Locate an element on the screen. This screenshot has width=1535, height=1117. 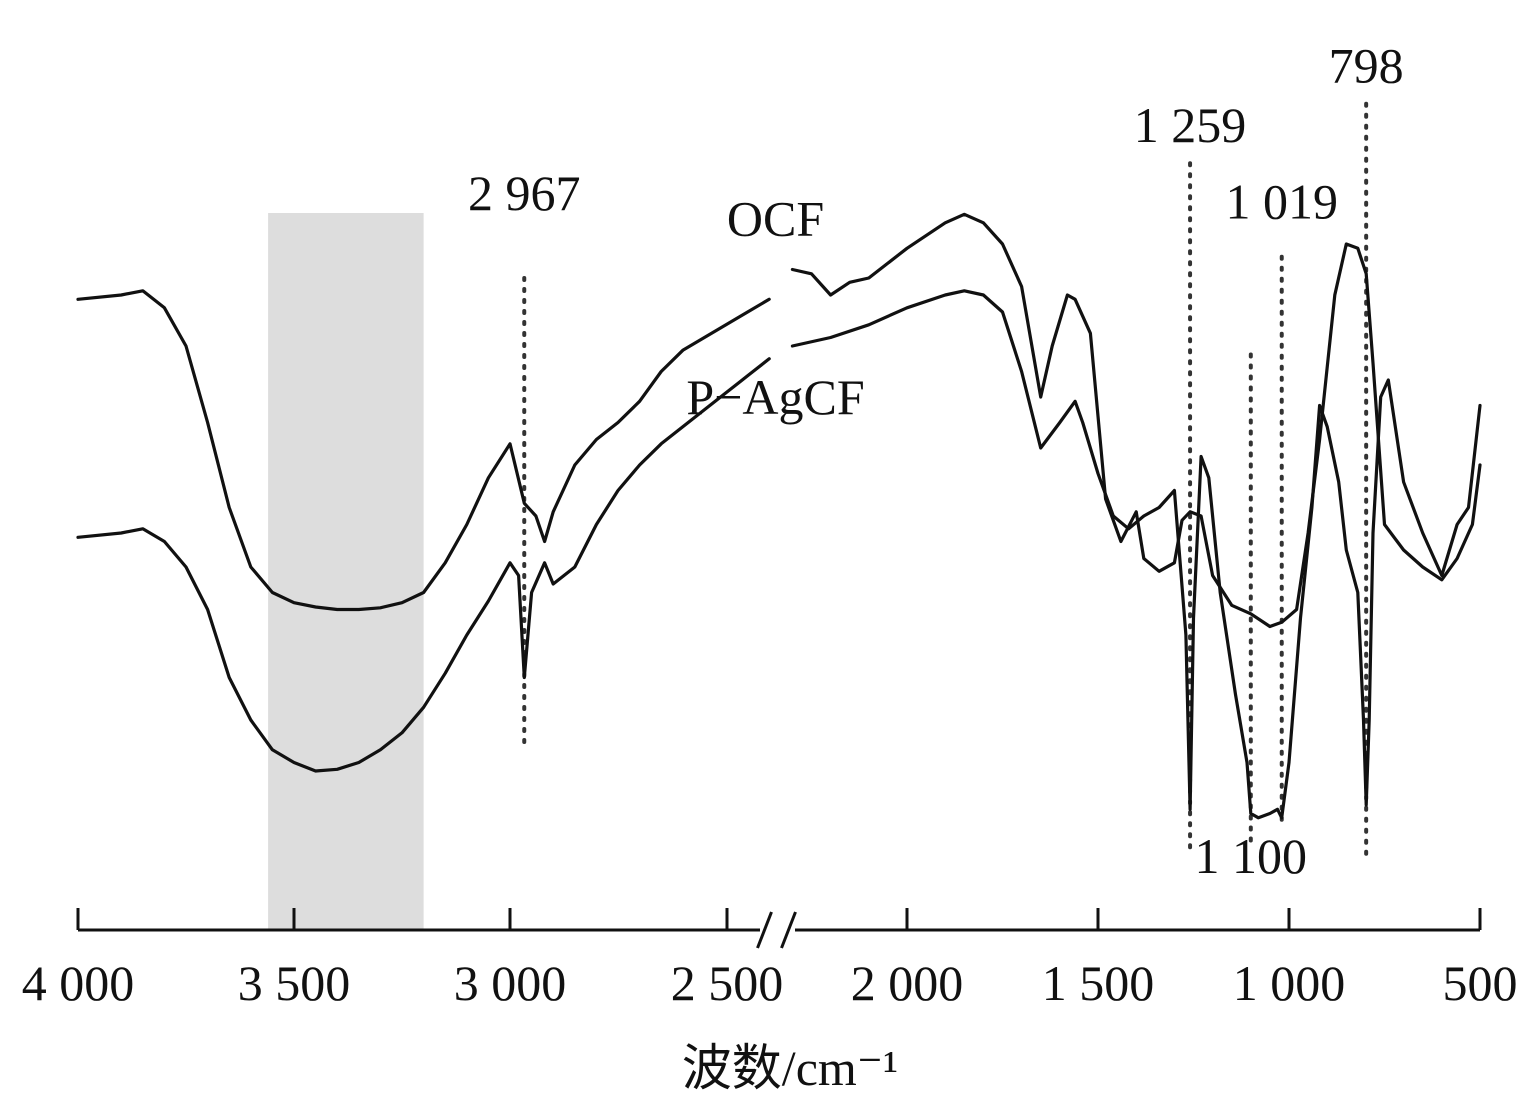
series-label: OCF is located at coordinates (775, 219).